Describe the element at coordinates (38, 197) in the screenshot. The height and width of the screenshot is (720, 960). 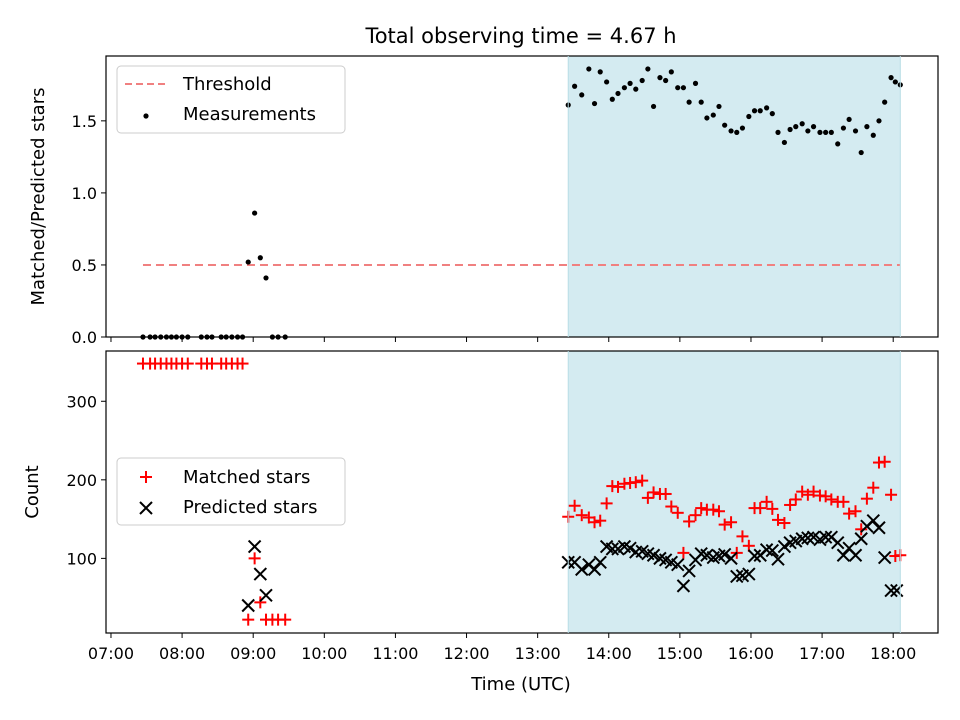
I see `top-y-axis-label: Matched/Predicted stars` at that location.